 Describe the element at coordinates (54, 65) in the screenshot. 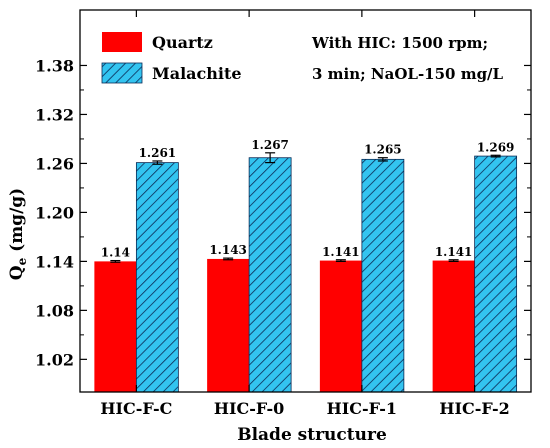

I see `y-tick-label: 1.38` at that location.